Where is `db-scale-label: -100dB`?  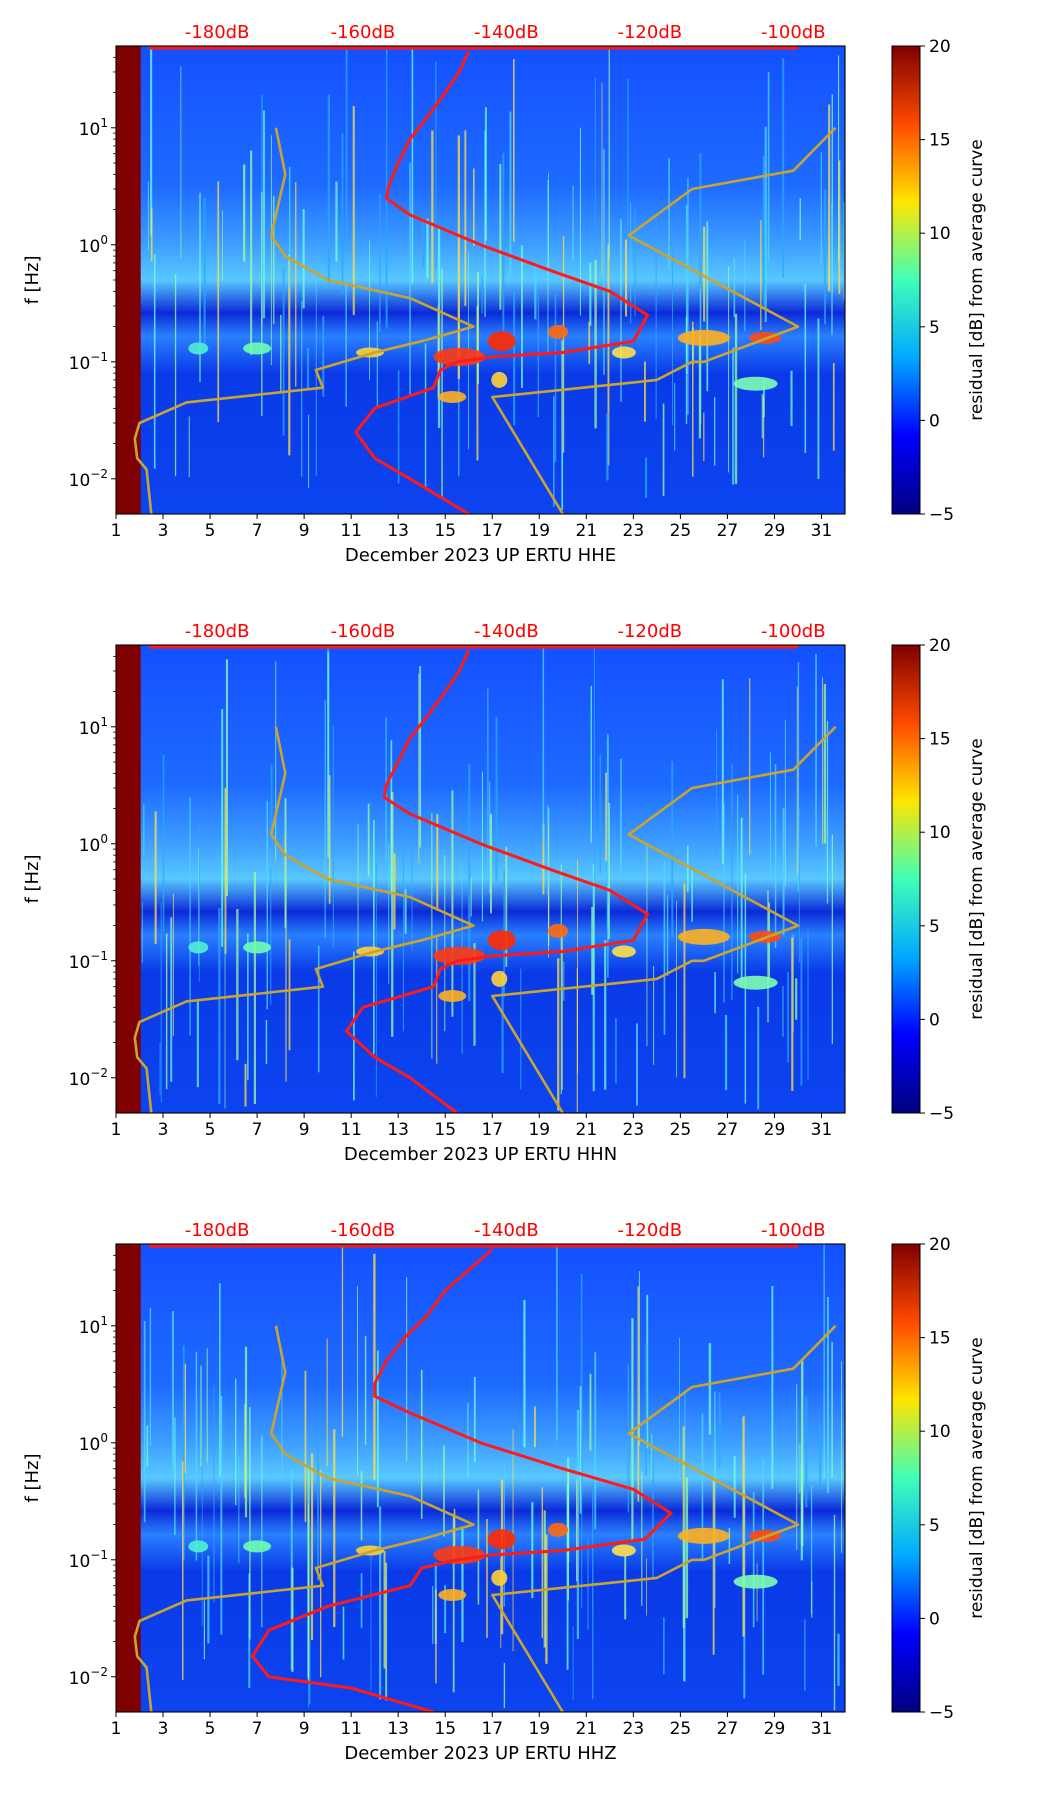
db-scale-label: -100dB is located at coordinates (793, 32).